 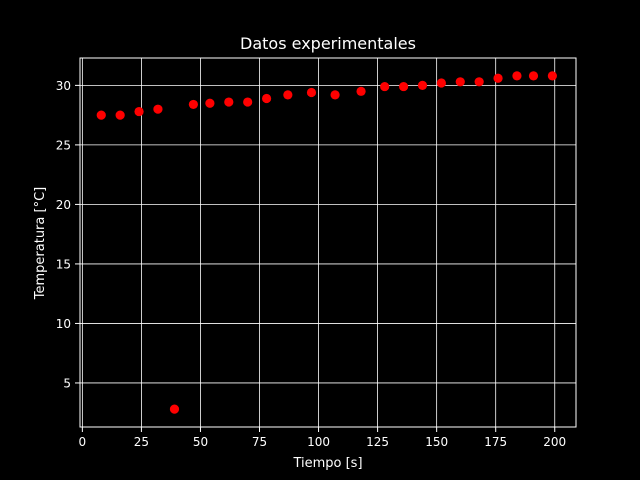 I want to click on x-tick-label: 125, so click(x=377, y=442).